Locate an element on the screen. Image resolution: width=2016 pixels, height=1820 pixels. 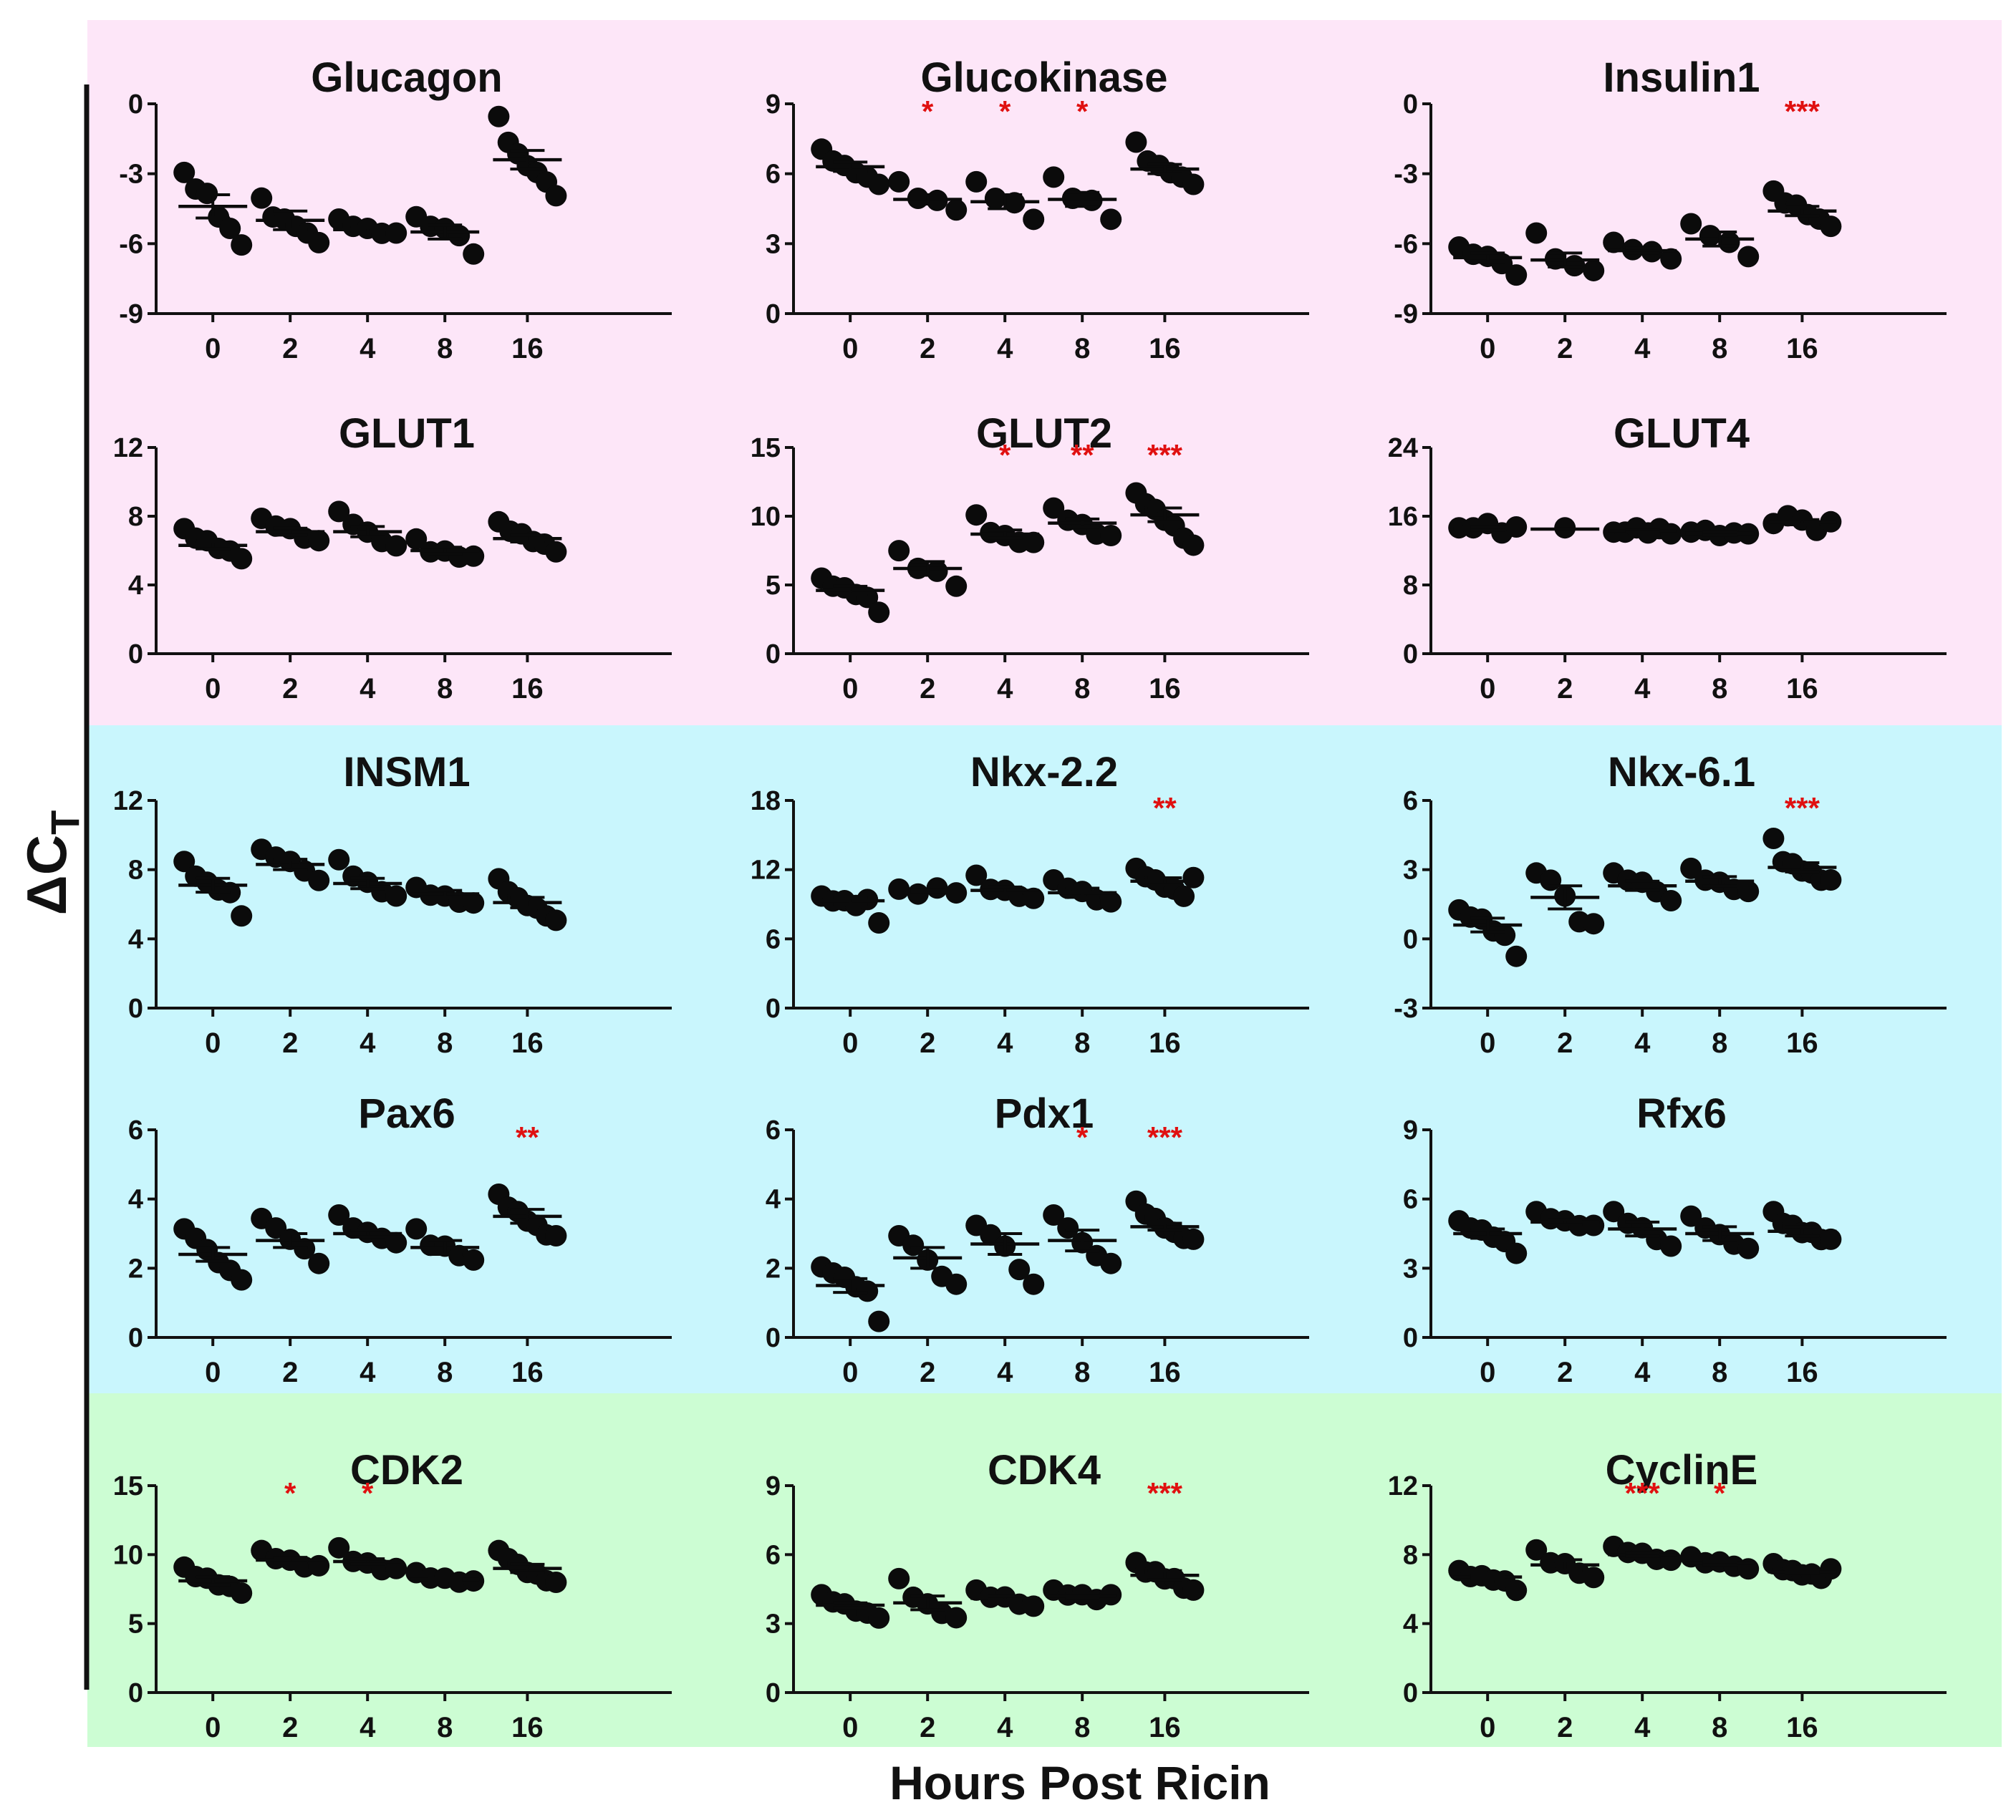
y-tick-label: -3 is located at coordinates (1406, 175).